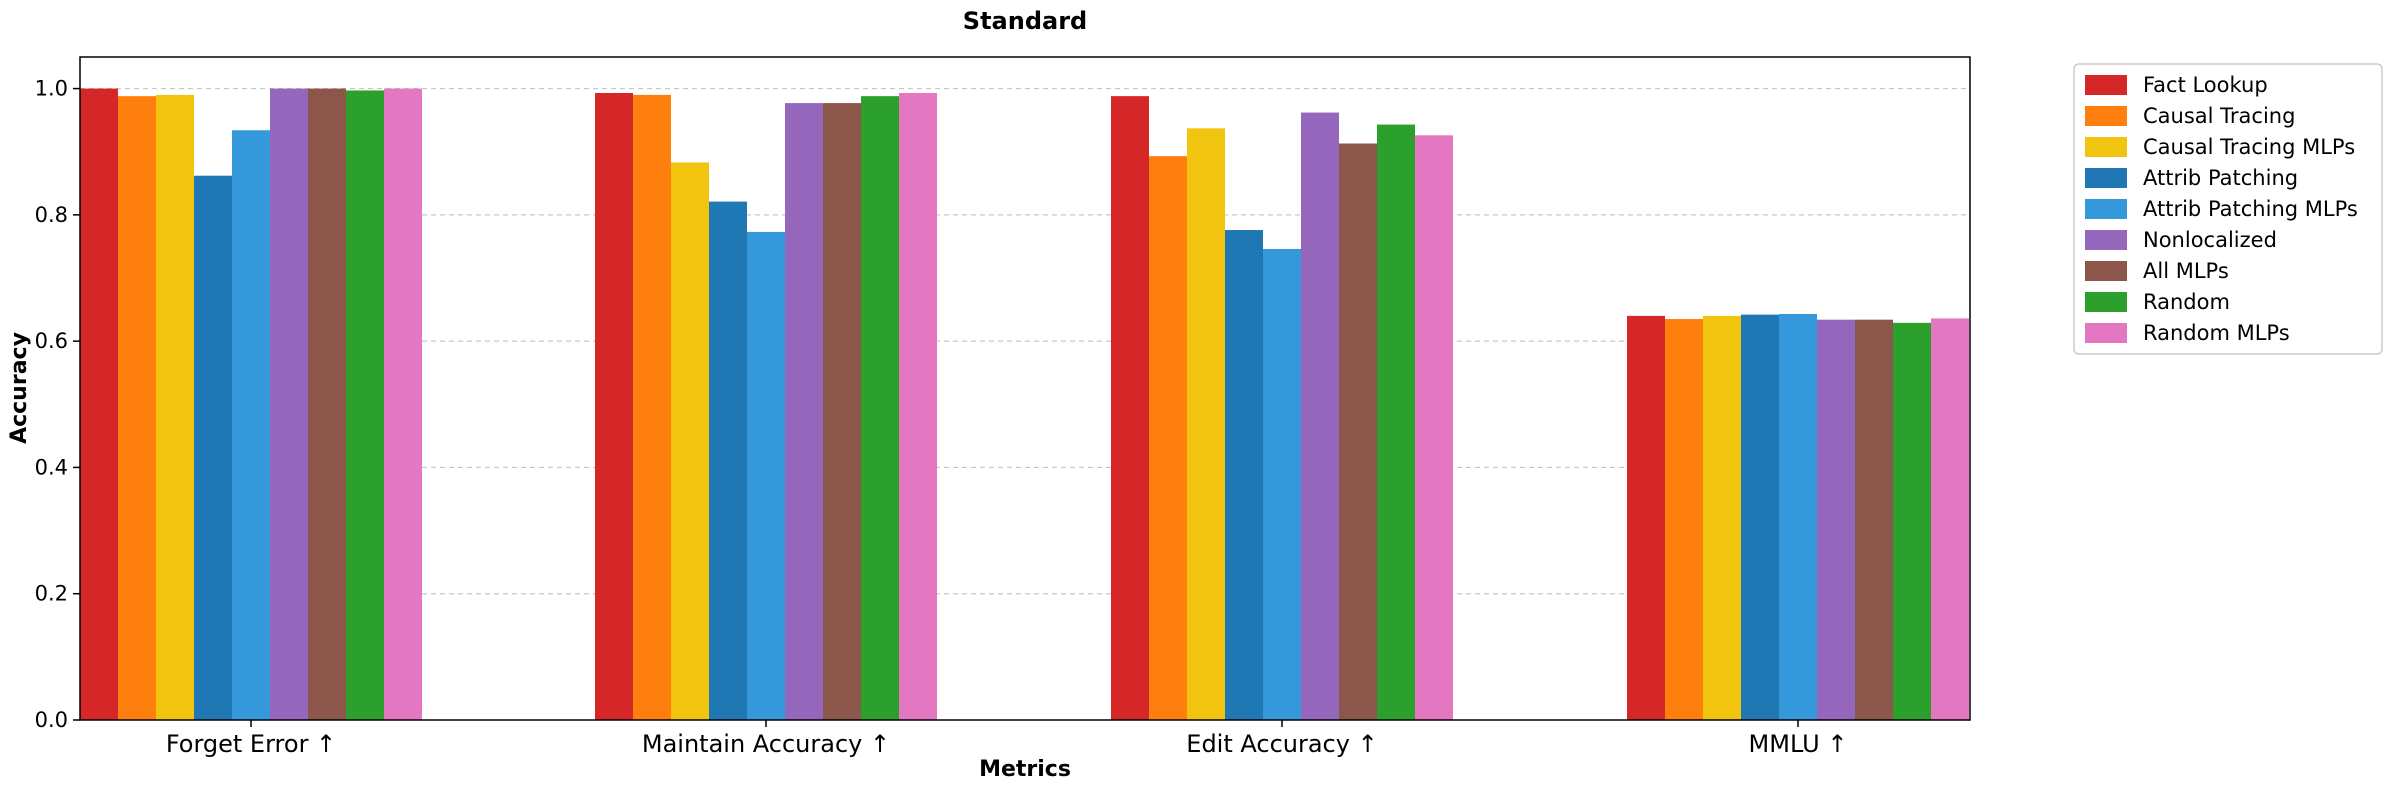  Describe the element at coordinates (51, 341) in the screenshot. I see `y-tick-label: 0.6` at that location.